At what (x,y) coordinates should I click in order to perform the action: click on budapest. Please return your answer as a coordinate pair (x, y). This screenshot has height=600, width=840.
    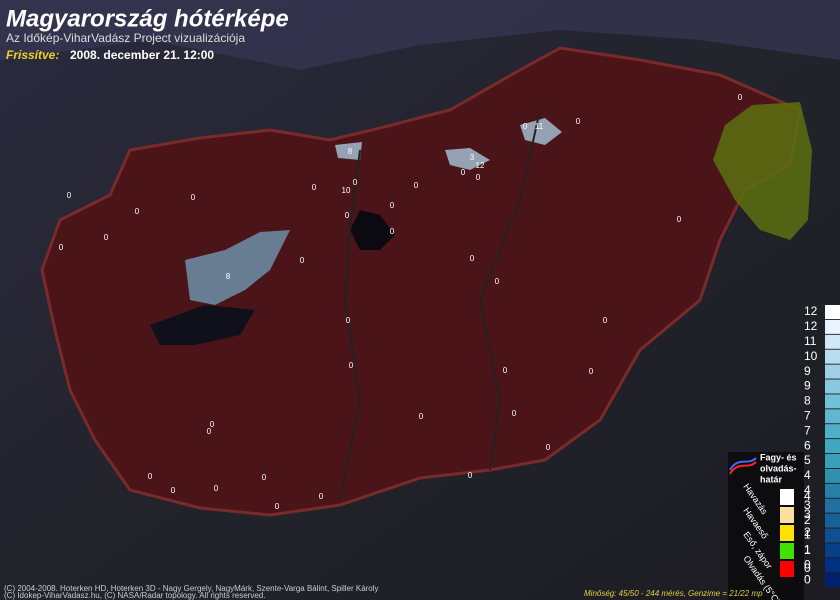
    Looking at the image, I should click on (372, 230).